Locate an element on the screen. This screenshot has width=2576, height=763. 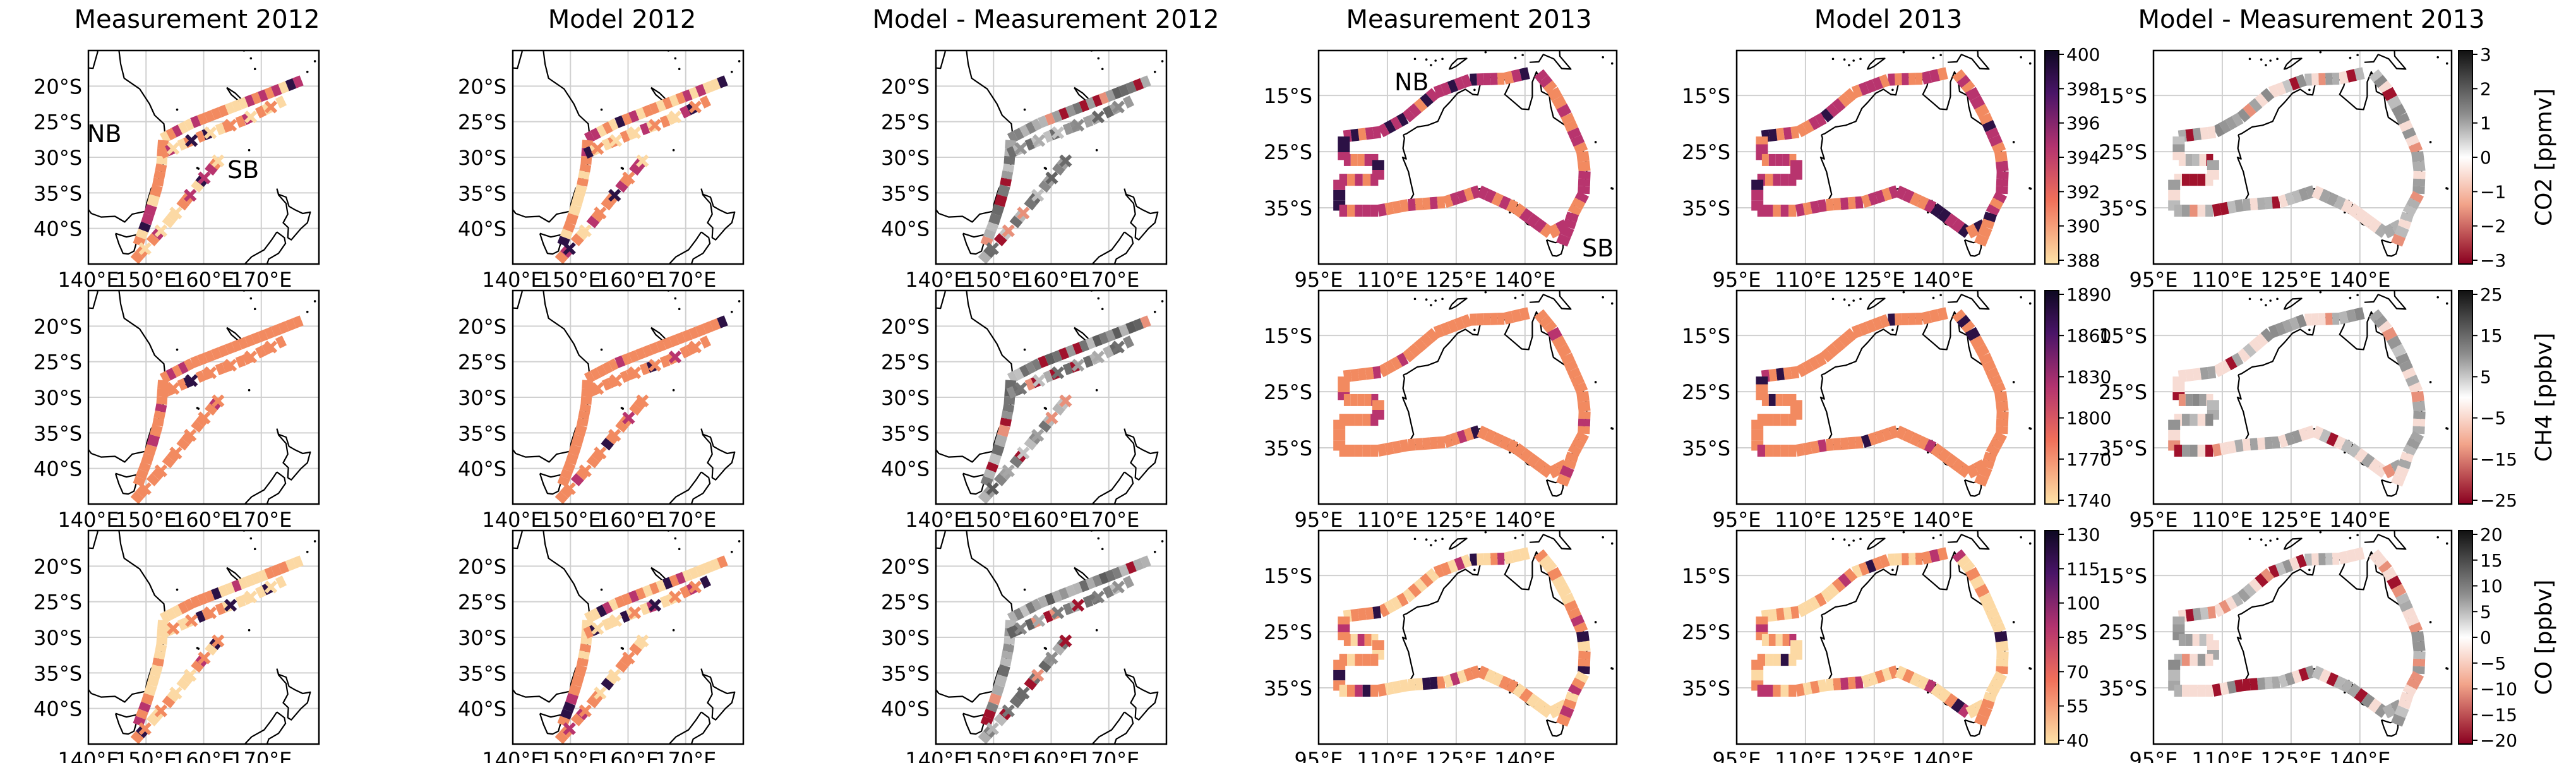
colorbar-tick-label: 1740 is located at coordinates (2088, 500).